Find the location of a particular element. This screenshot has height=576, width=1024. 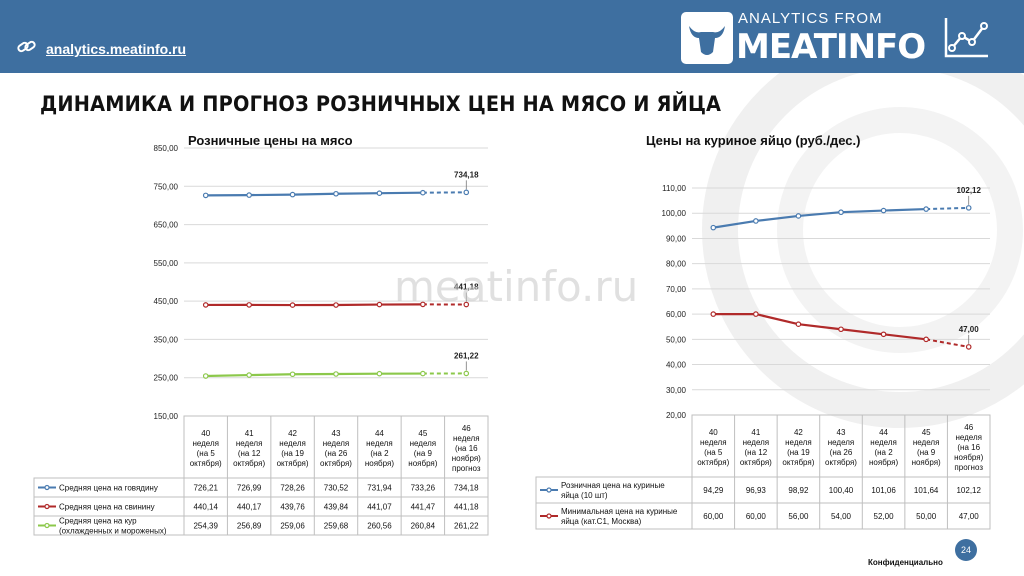

x-category-label: 40 is located at coordinates (713, 432).